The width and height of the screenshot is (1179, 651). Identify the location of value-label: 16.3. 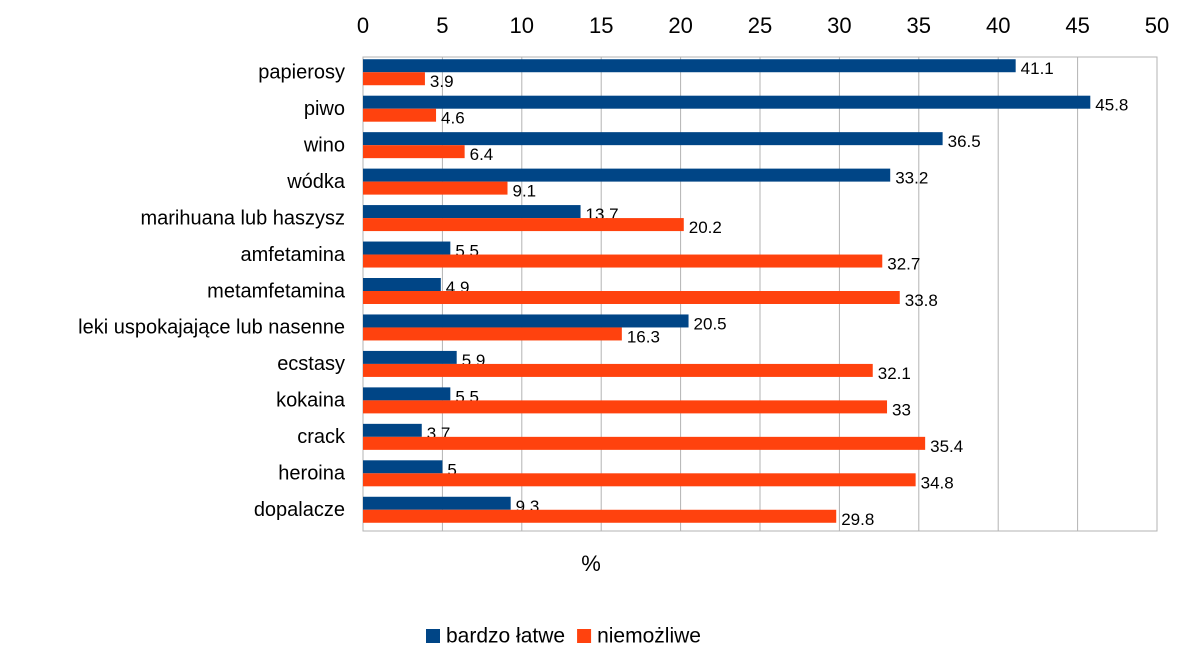
(643, 336).